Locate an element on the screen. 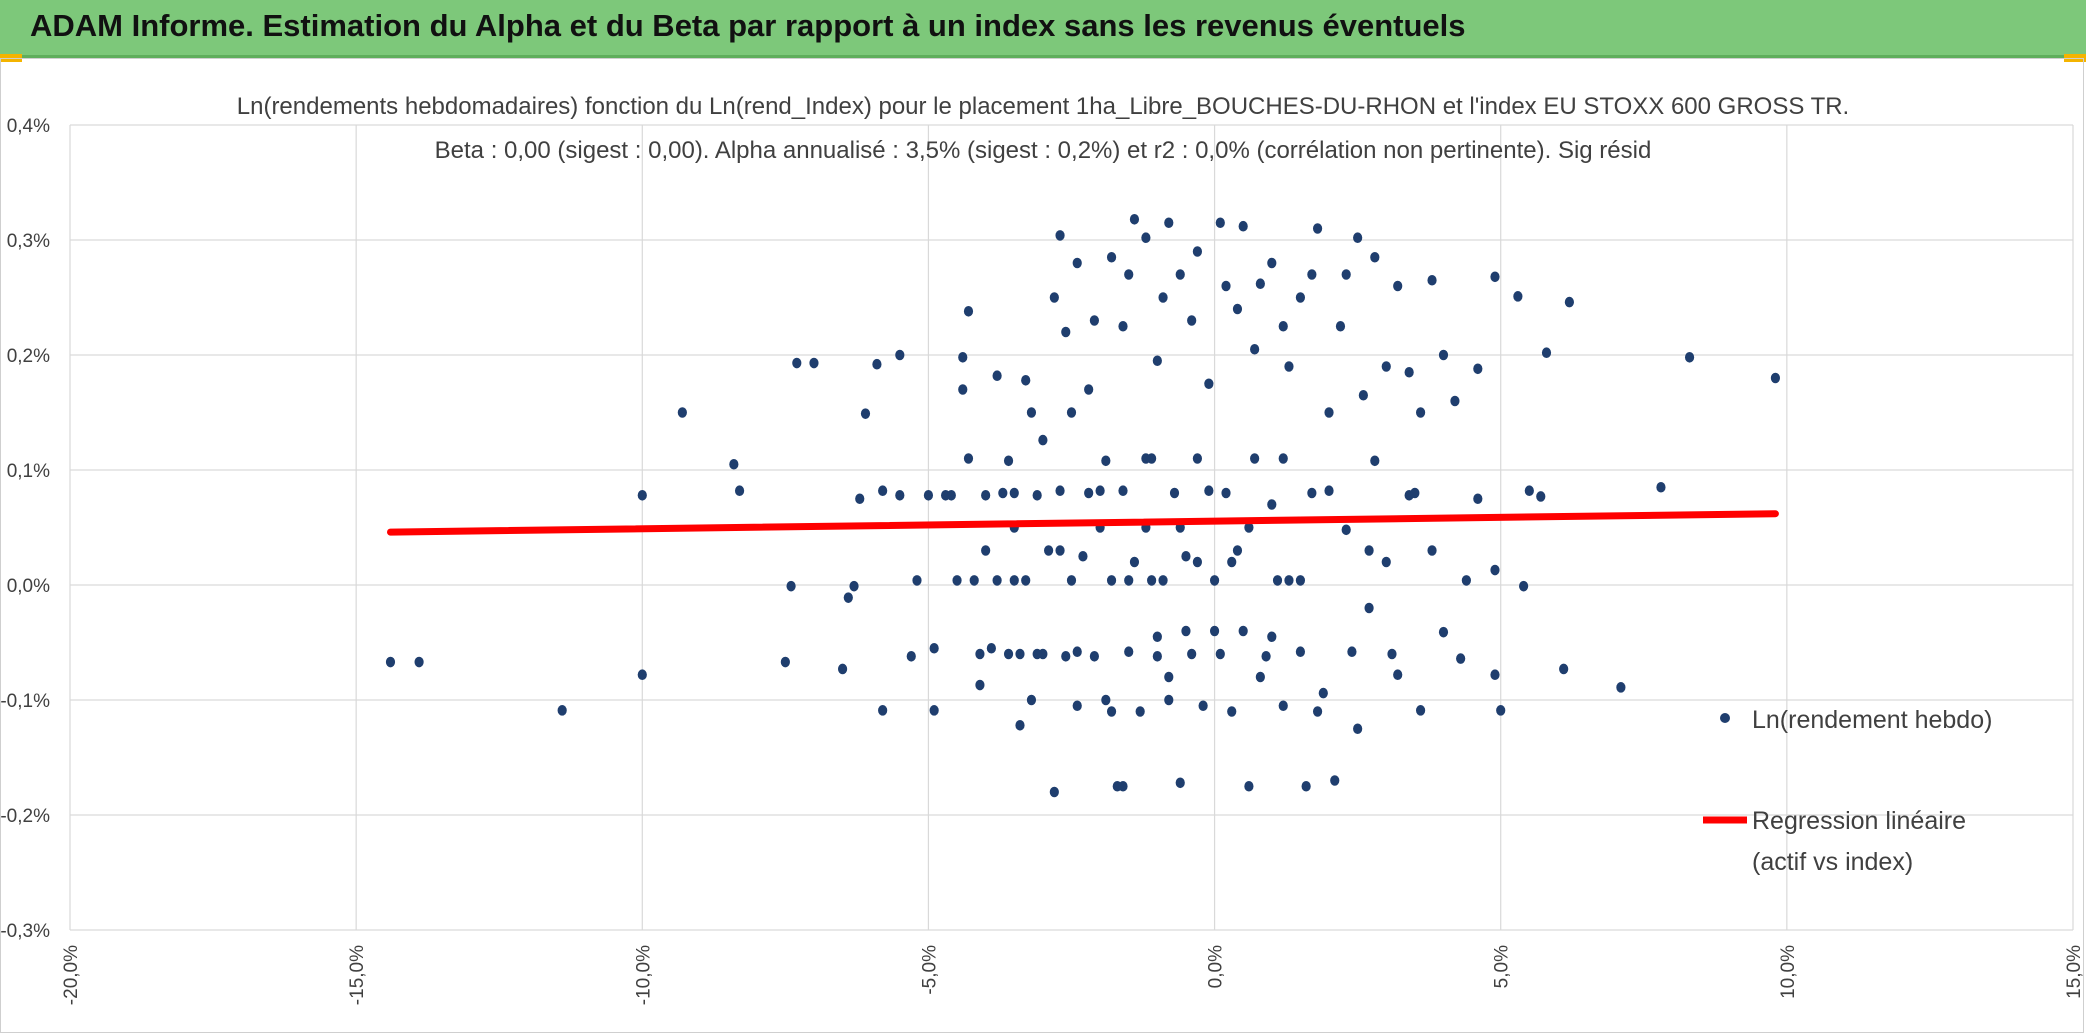 This screenshot has width=2086, height=1035. x-tick-label: 0,0% is located at coordinates (1216, 966).